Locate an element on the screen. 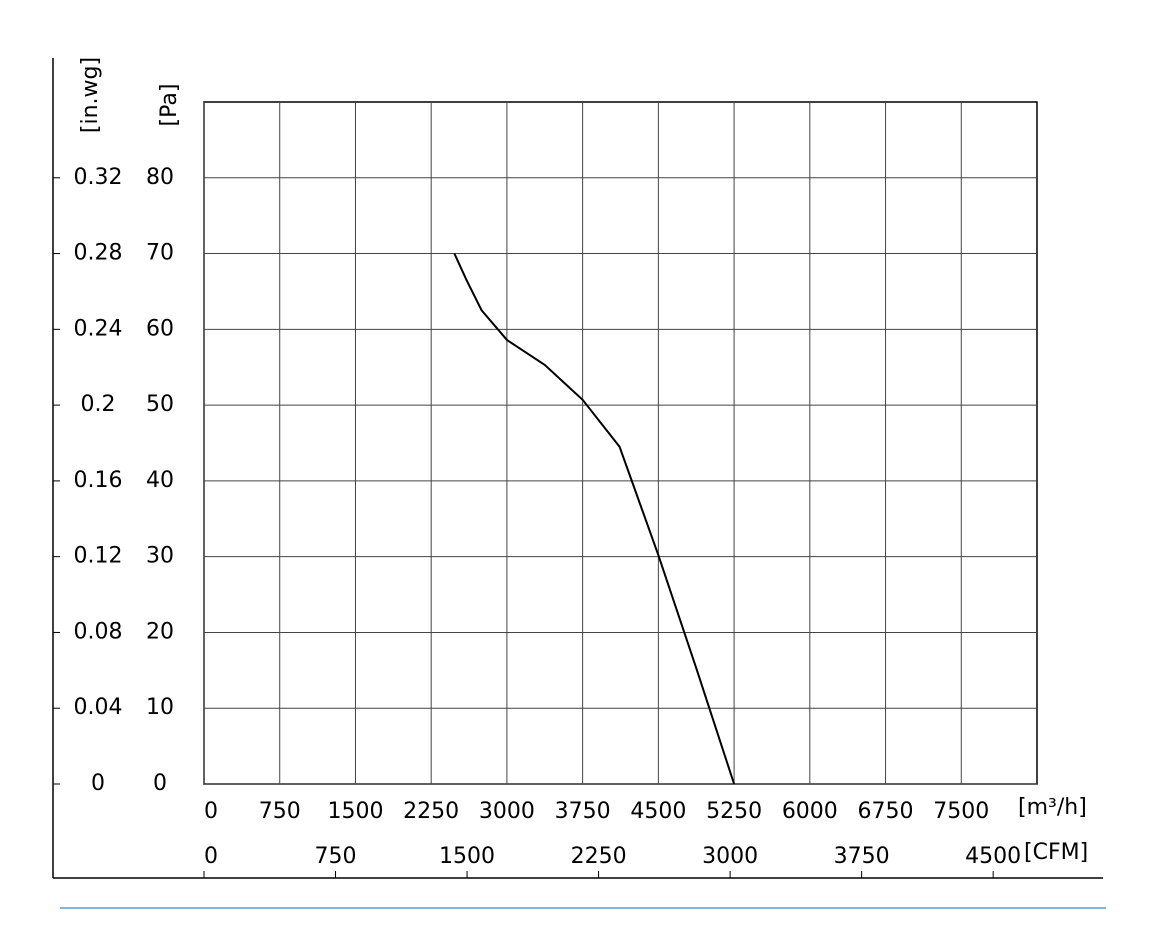  y-tick-label: 50 is located at coordinates (160, 404).